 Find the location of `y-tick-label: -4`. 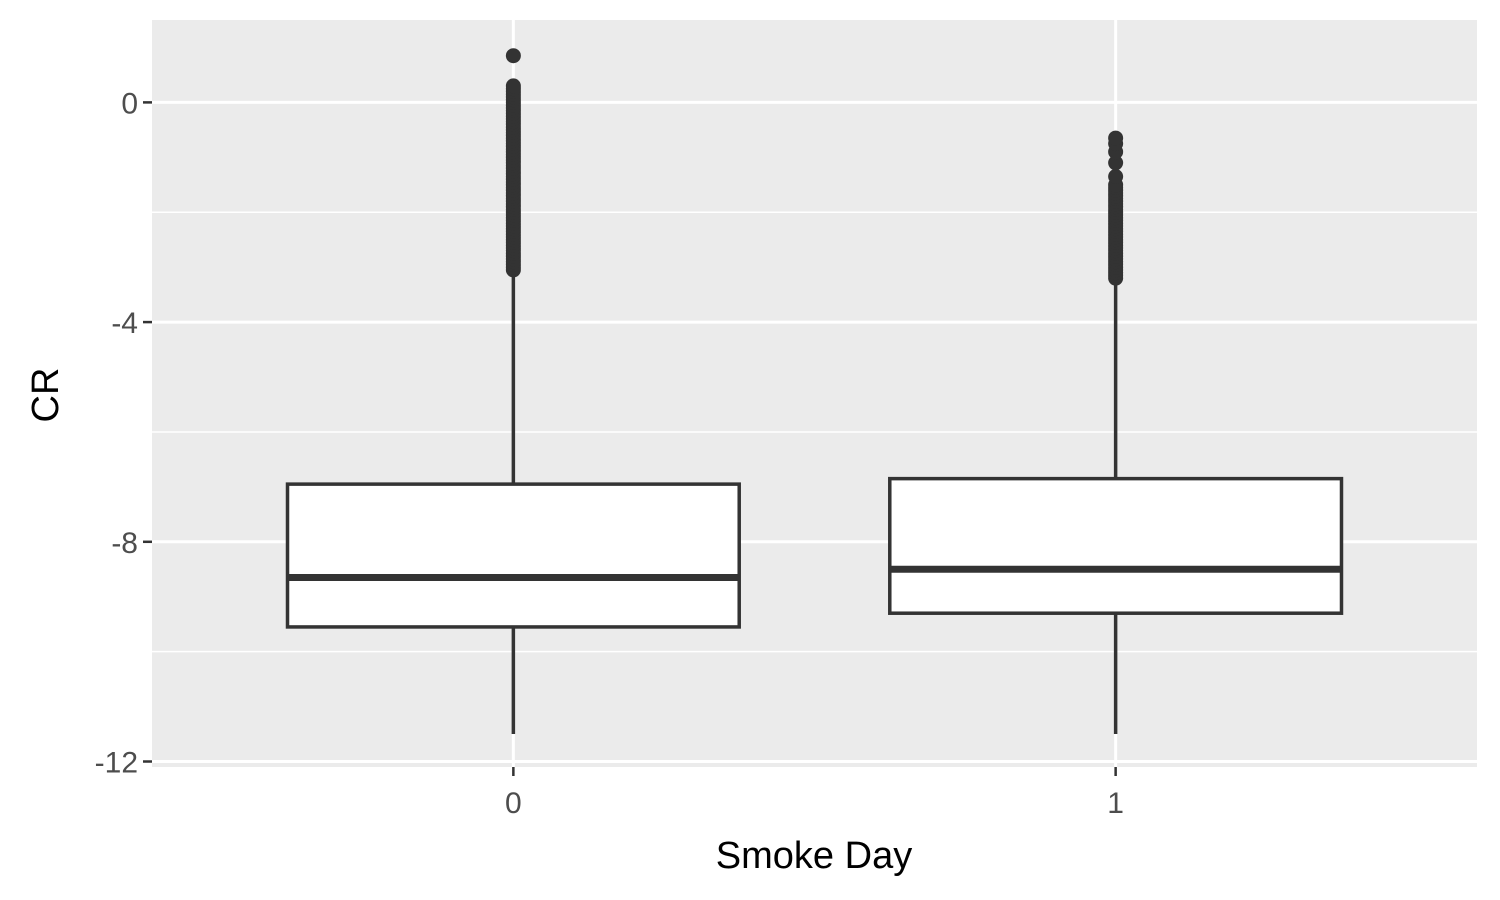

y-tick-label: -4 is located at coordinates (124, 323).